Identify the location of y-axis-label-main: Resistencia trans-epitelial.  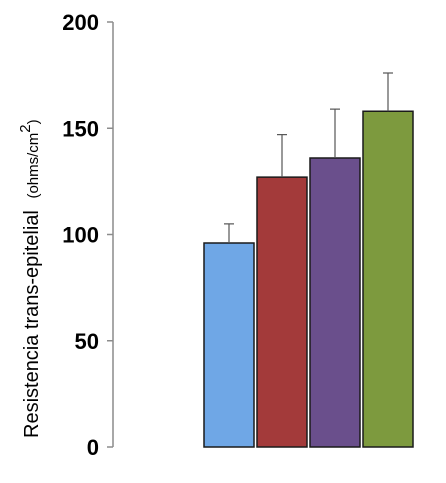
(32, 324).